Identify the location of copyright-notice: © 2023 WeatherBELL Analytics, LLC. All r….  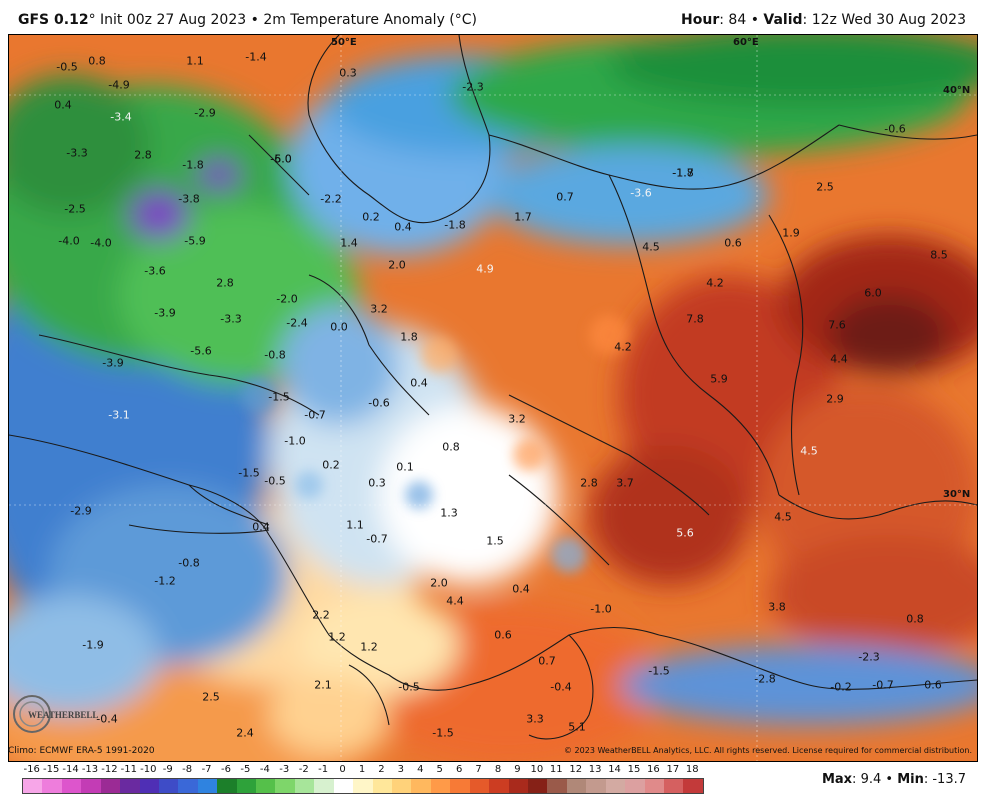
(768, 750).